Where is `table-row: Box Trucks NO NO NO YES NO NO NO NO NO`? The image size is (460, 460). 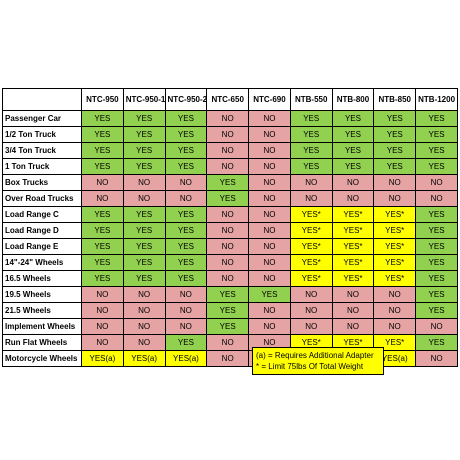
table-row: Box Trucks NO NO NO YES NO NO NO NO NO is located at coordinates (230, 182).